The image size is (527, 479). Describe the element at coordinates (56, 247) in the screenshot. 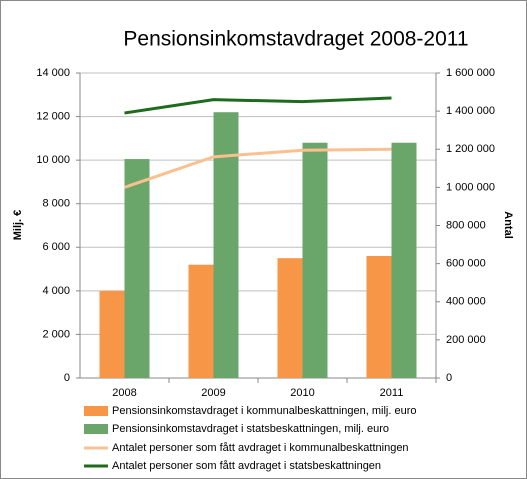

I see `y-tick-label: 6 000` at that location.